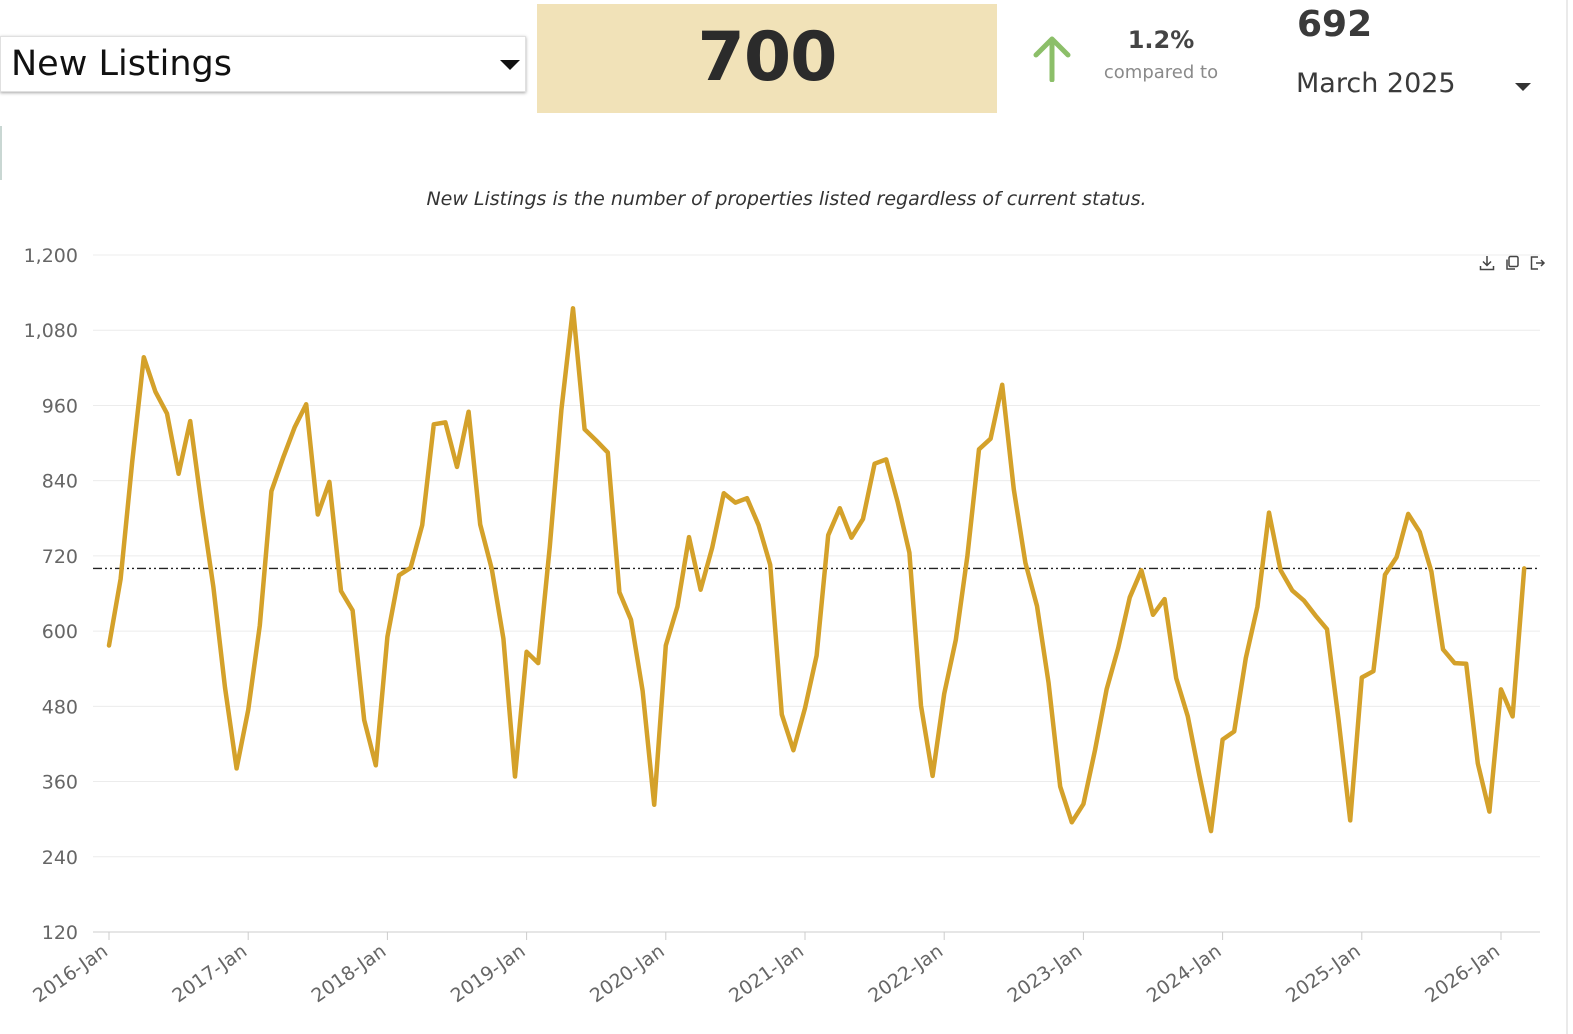 The image size is (1573, 1034). I want to click on x-tick-label: 2018-Jan, so click(349, 973).